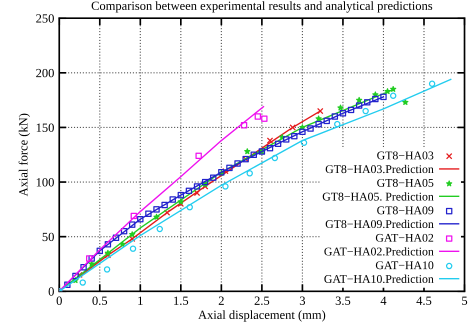 This screenshot has height=331, width=474. I want to click on x-tick-label: 4, so click(383, 300).